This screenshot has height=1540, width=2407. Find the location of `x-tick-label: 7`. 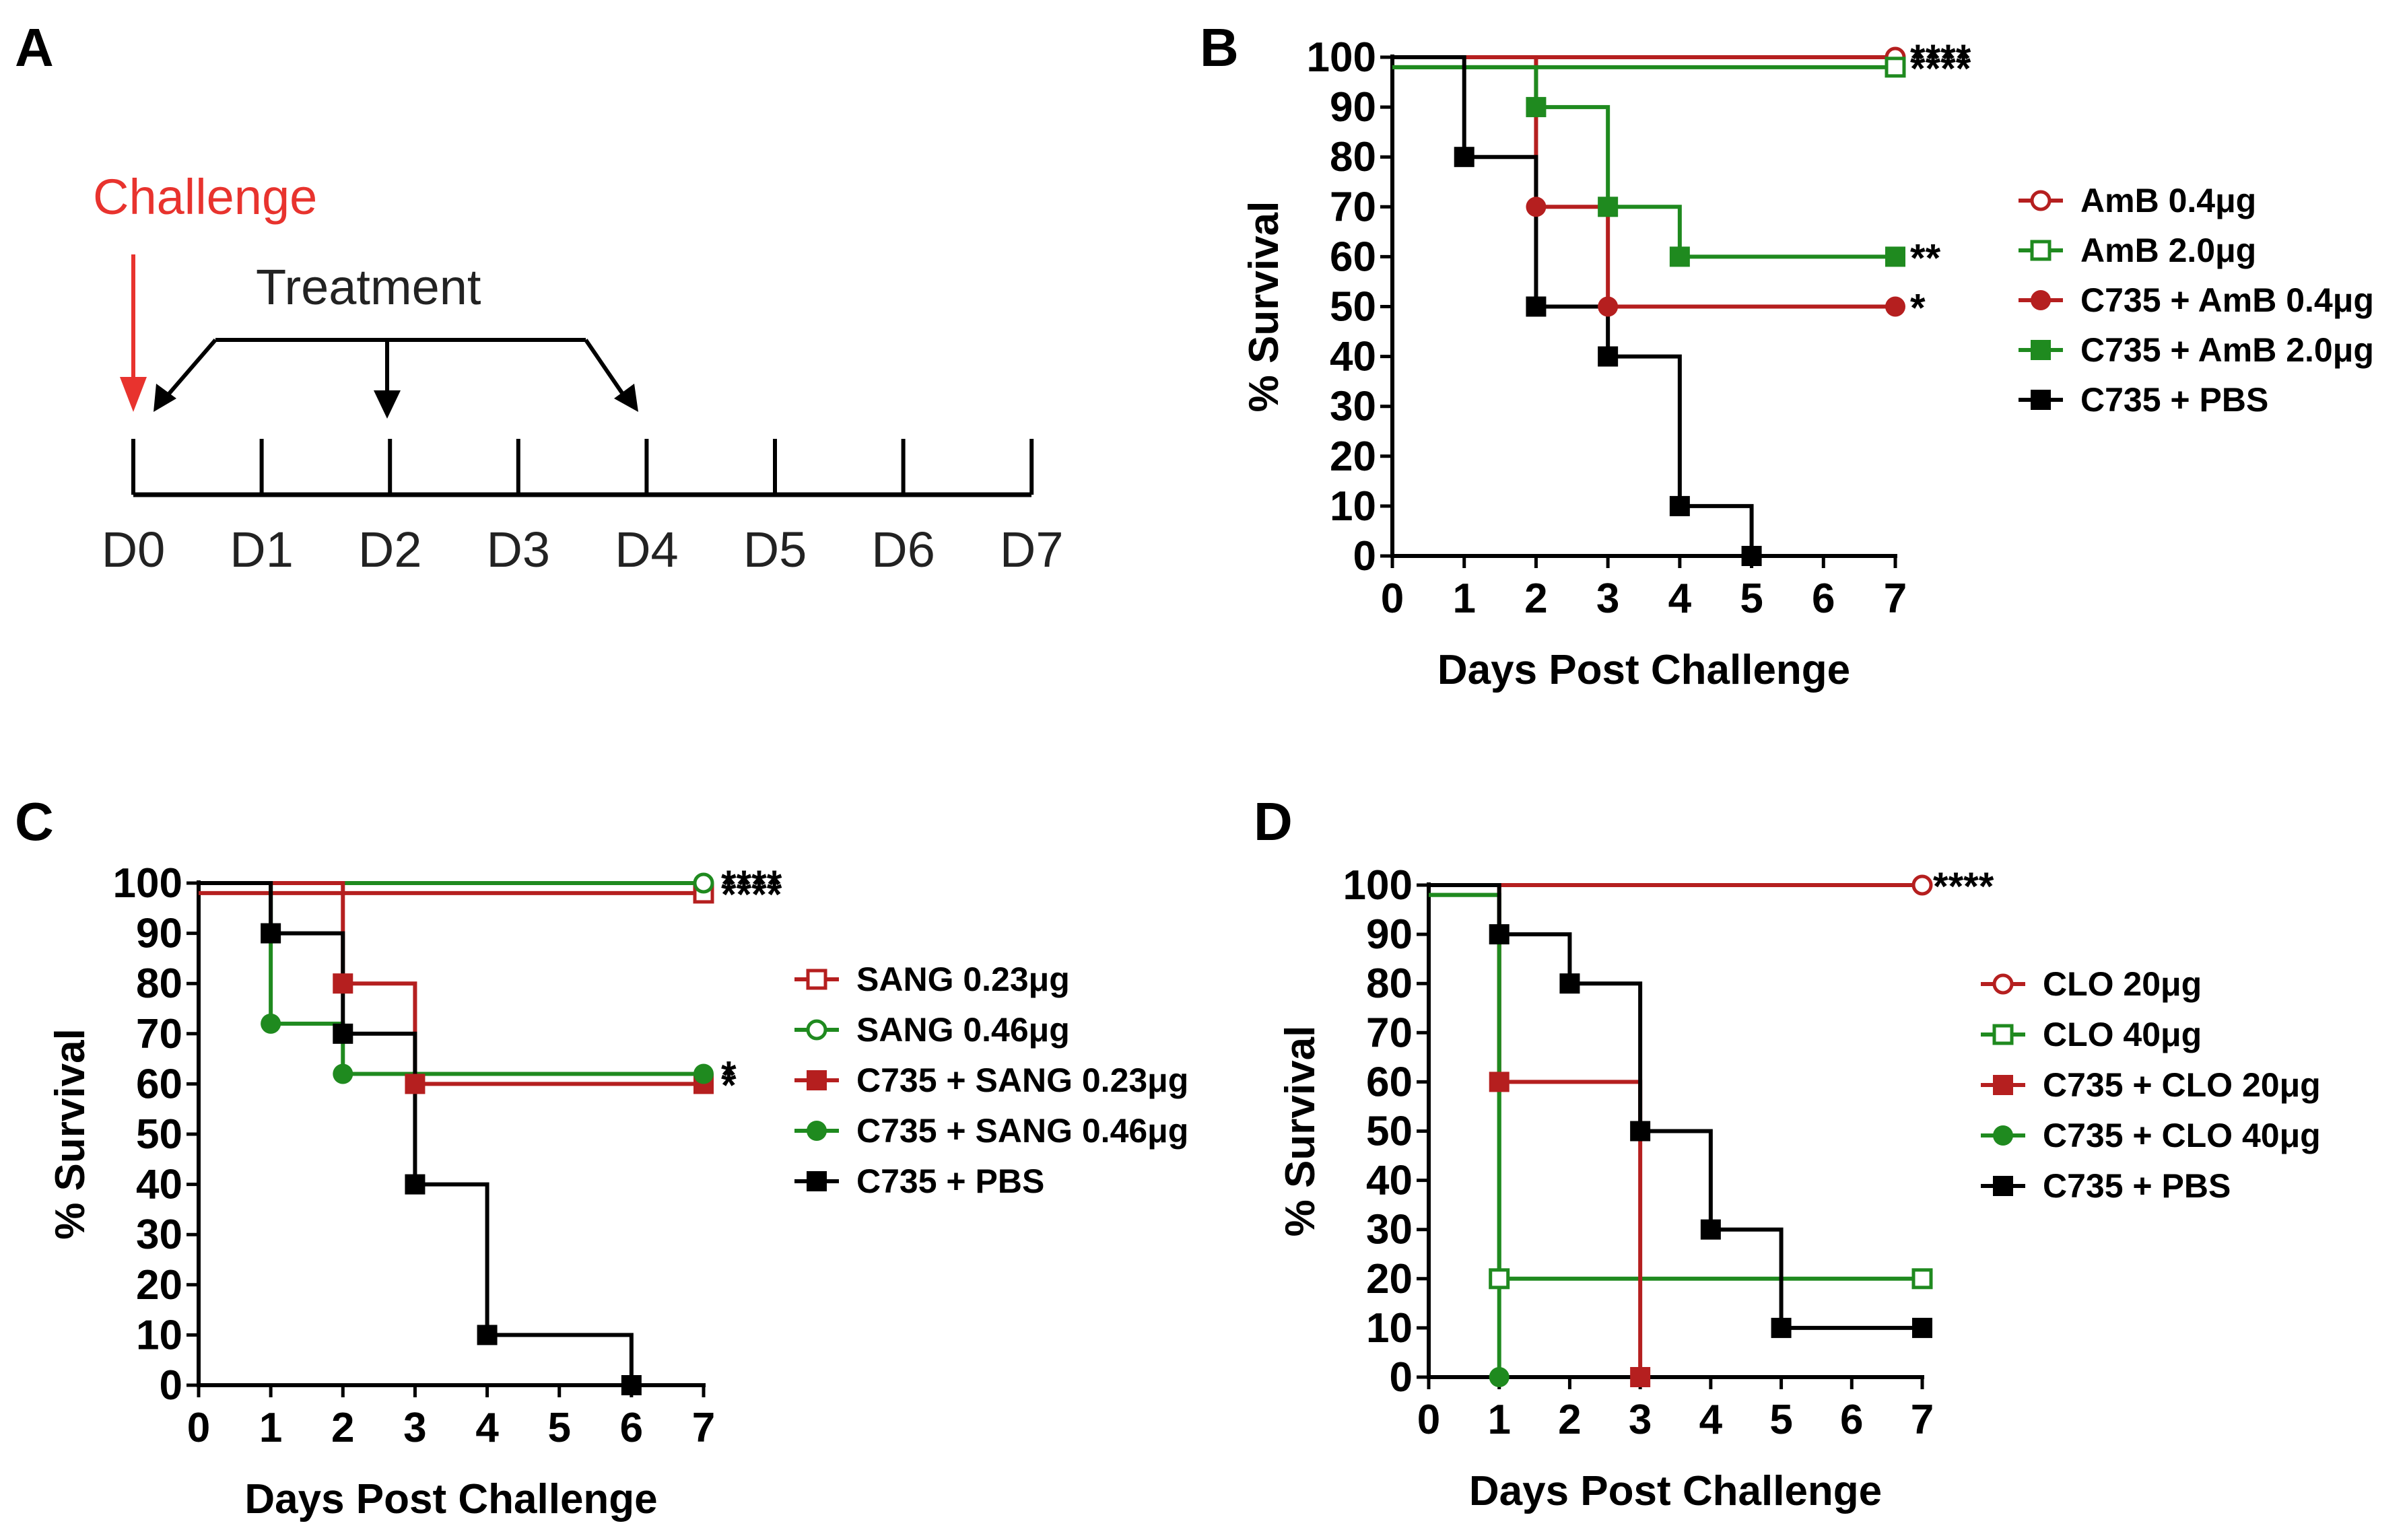

x-tick-label: 7 is located at coordinates (703, 1428).